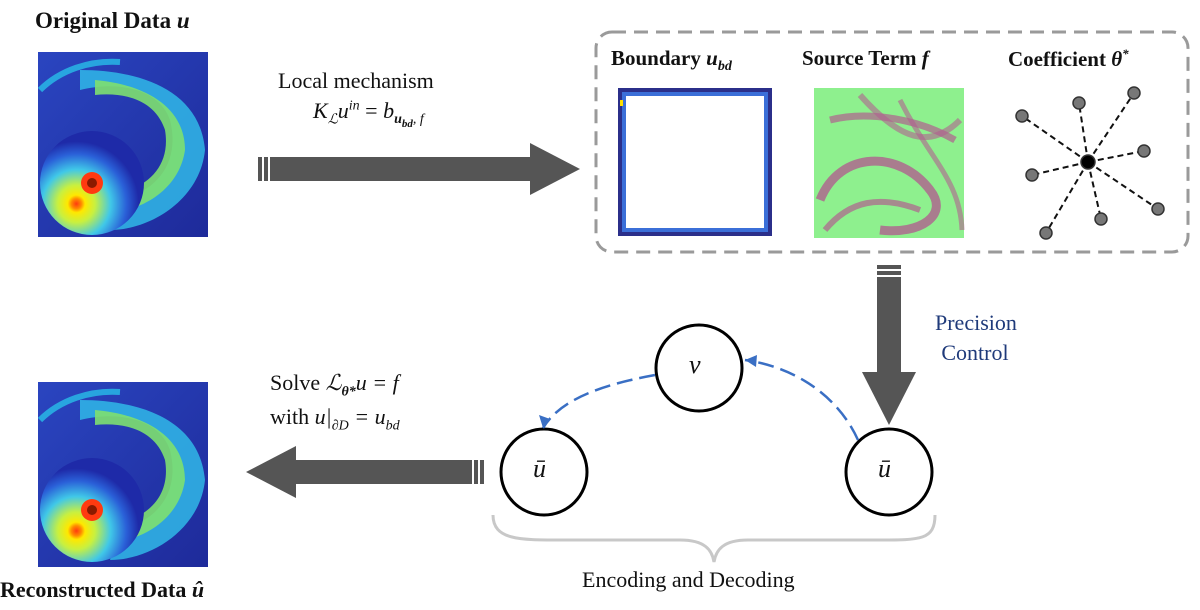 This screenshot has width=1200, height=610. Describe the element at coordinates (695, 162) in the screenshot. I see `boundary-image` at that location.